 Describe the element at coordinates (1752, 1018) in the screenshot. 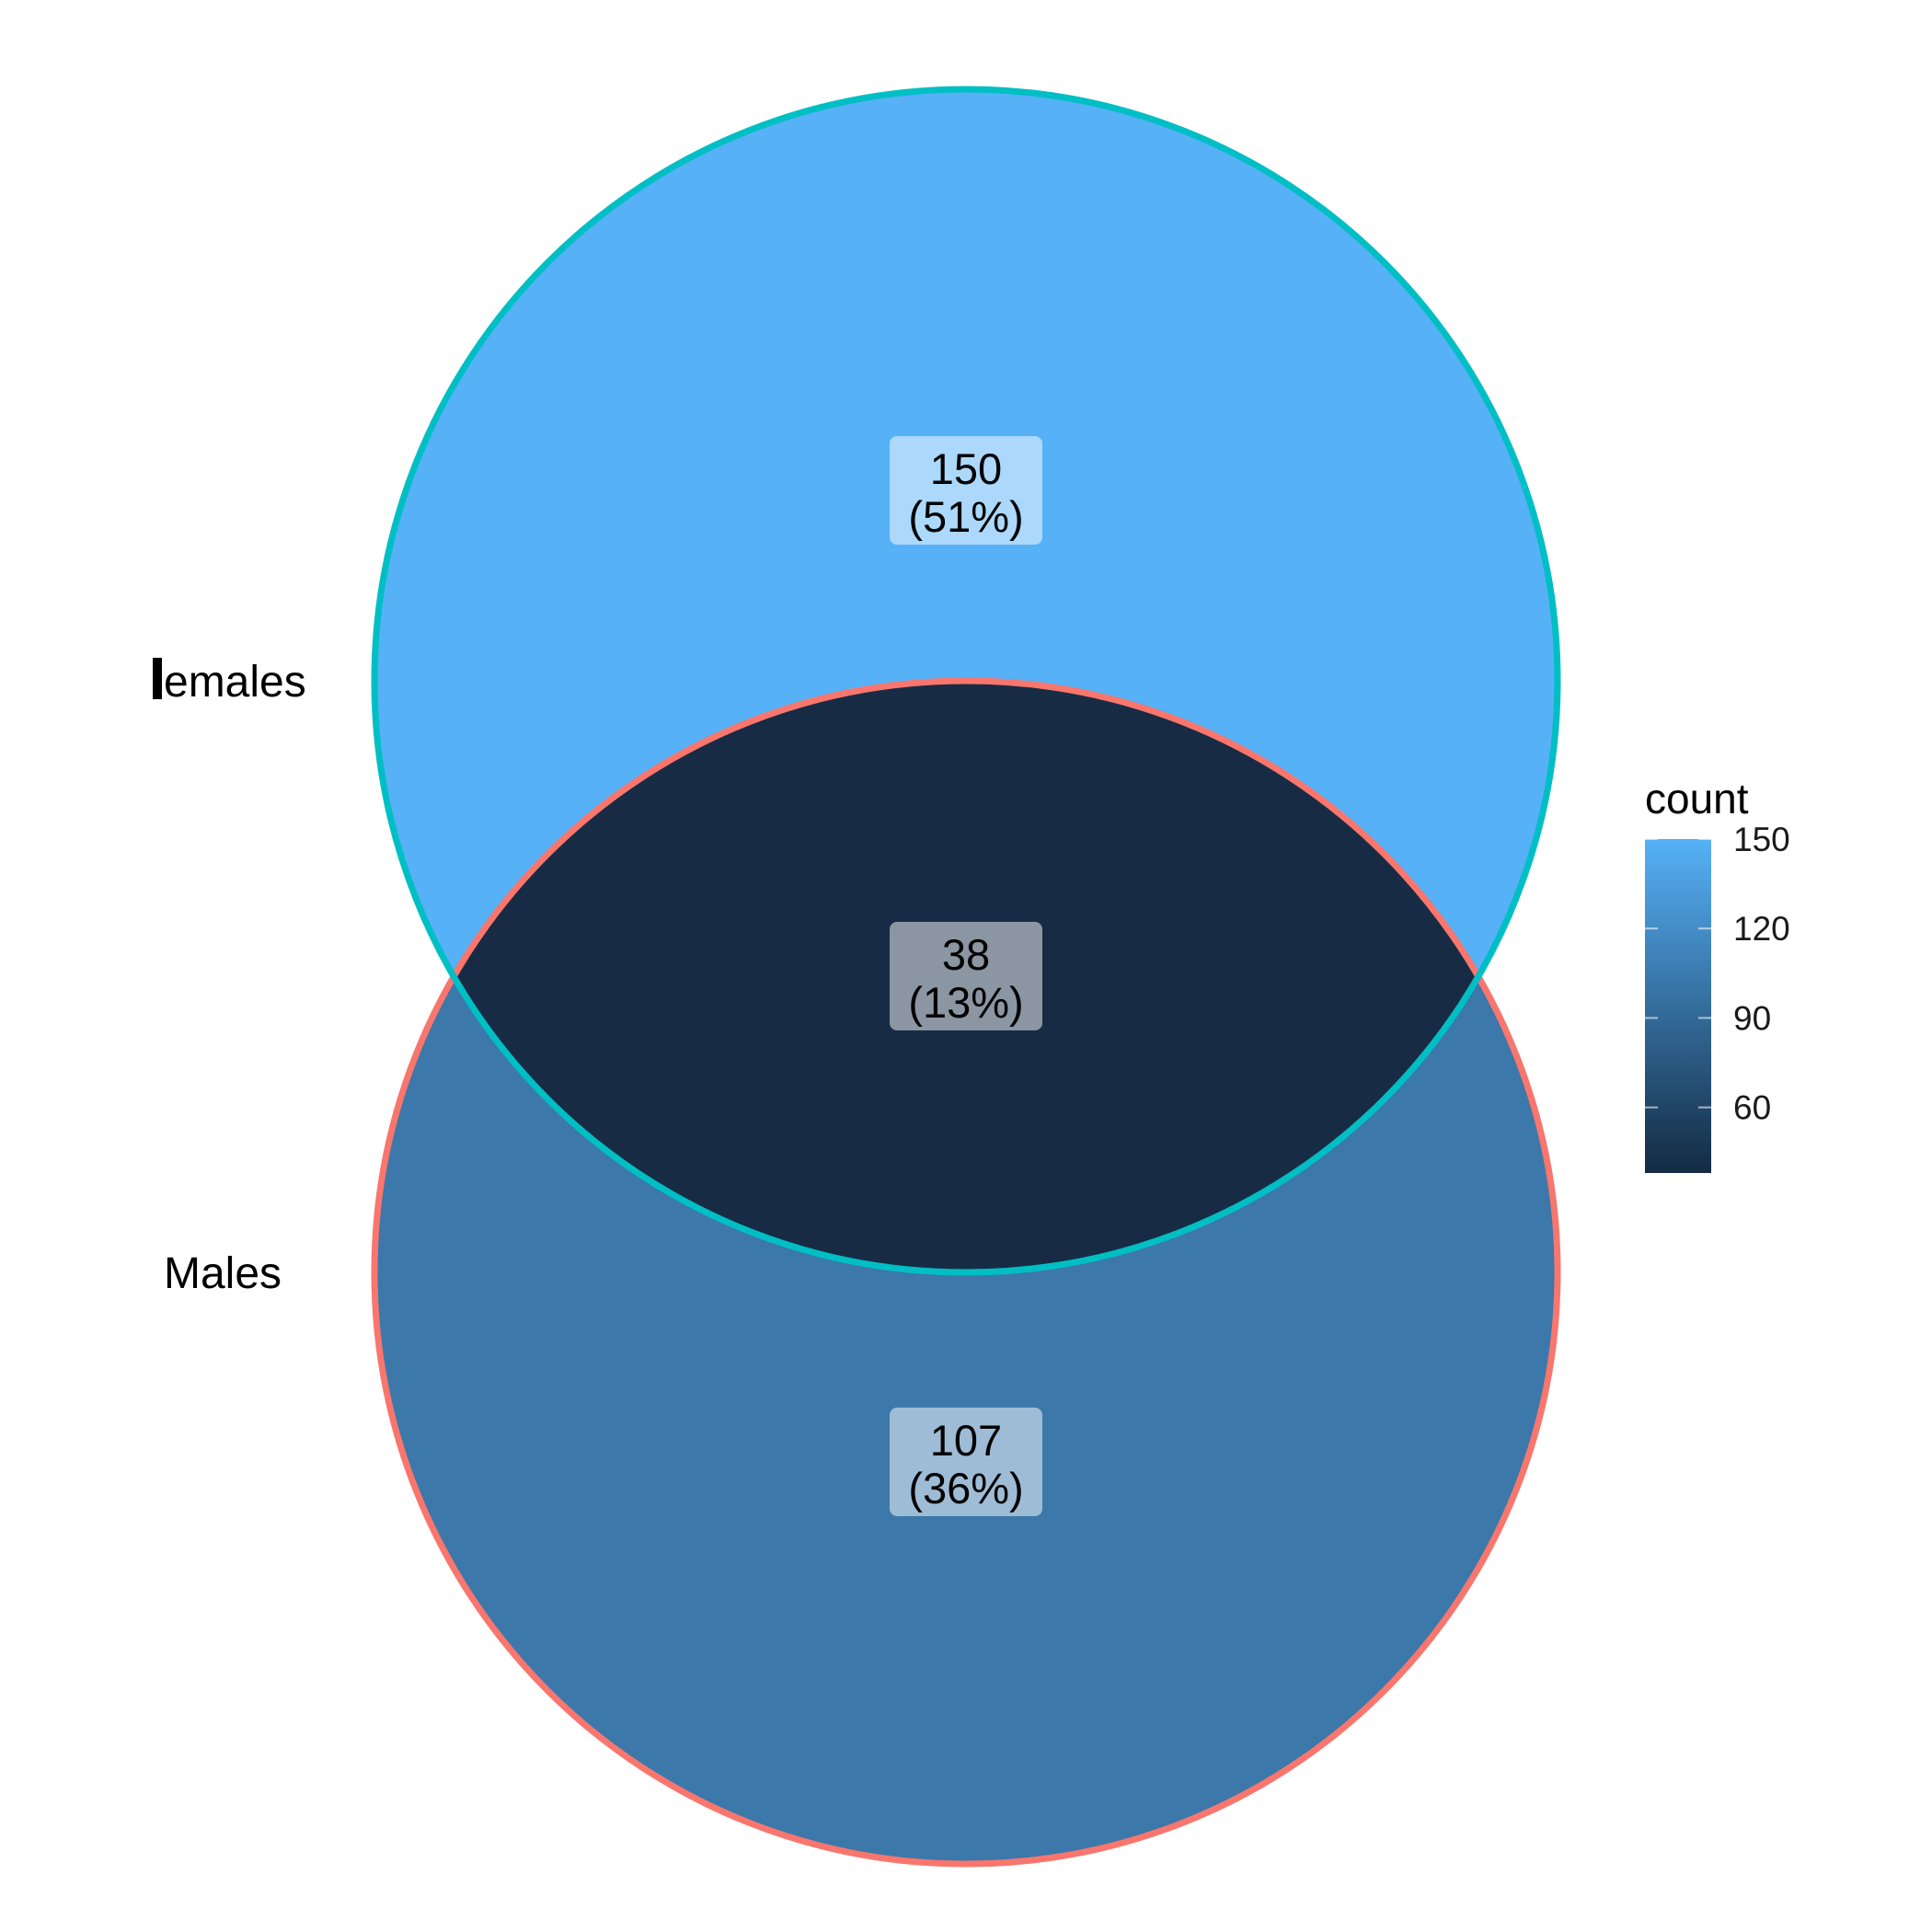

I see `legend-tick-label: 90` at that location.